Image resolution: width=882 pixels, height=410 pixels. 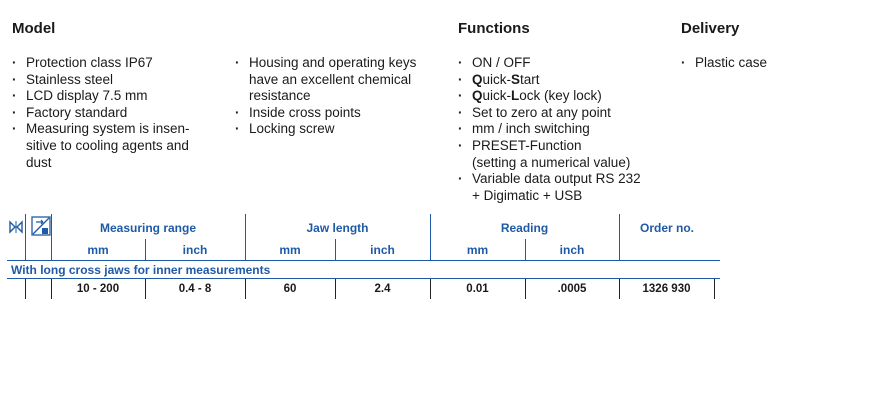 I want to click on list-item: LCD display 7.5 mm, so click(x=114, y=96).